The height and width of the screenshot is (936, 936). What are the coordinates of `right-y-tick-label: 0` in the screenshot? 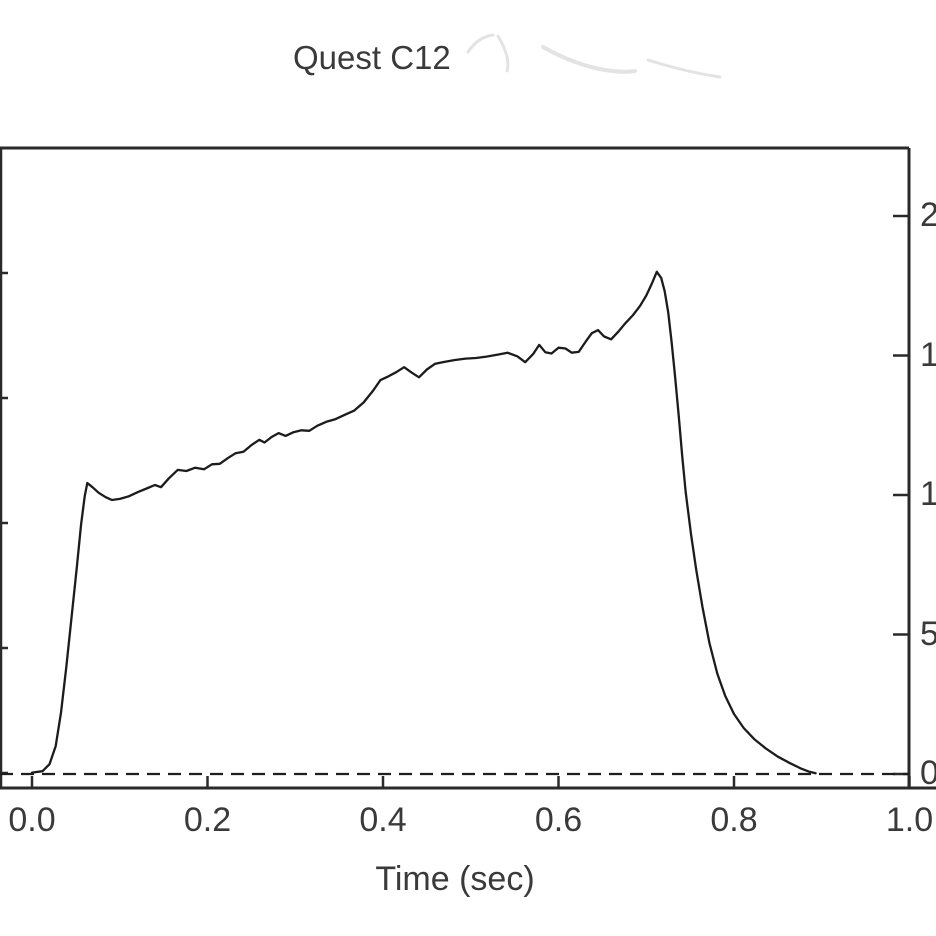 It's located at (928, 773).